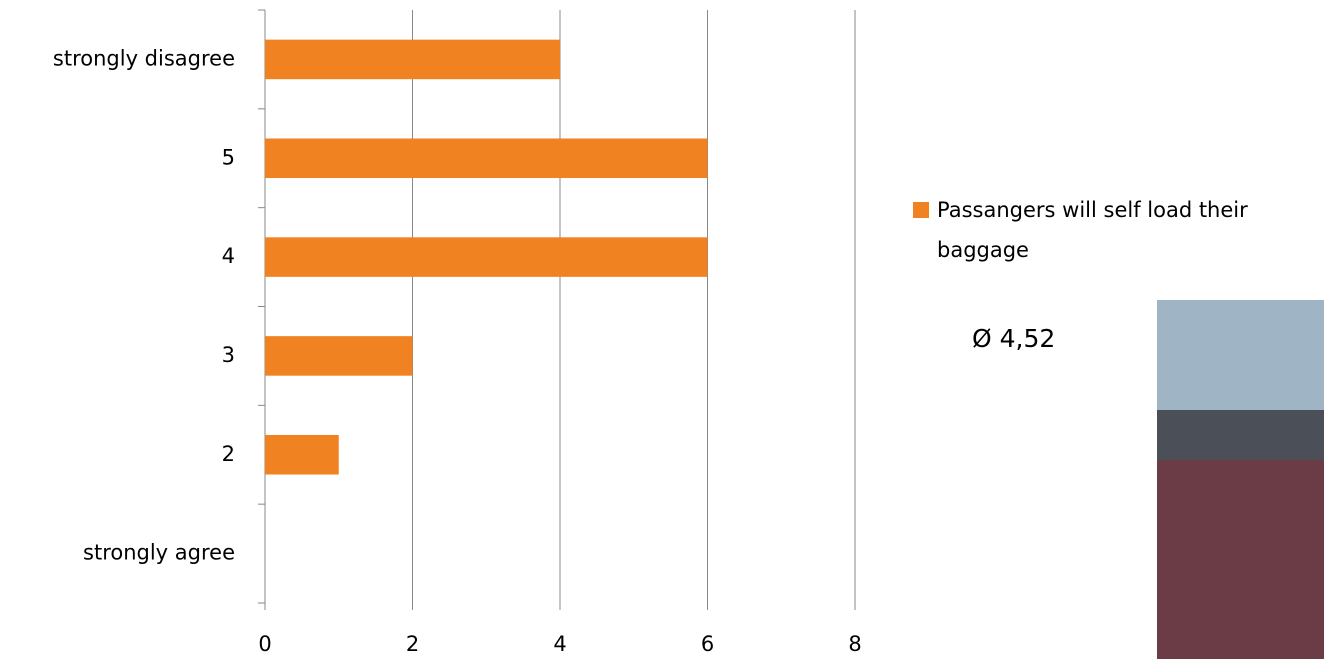 The width and height of the screenshot is (1324, 659). I want to click on y-tick-label: 4, so click(228, 256).